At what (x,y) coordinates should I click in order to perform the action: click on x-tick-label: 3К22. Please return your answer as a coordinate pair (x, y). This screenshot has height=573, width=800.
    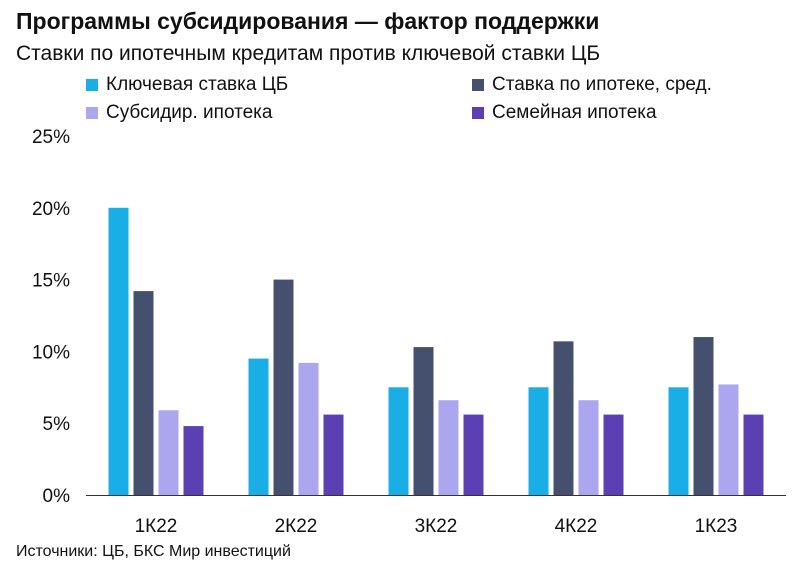
    Looking at the image, I should click on (436, 526).